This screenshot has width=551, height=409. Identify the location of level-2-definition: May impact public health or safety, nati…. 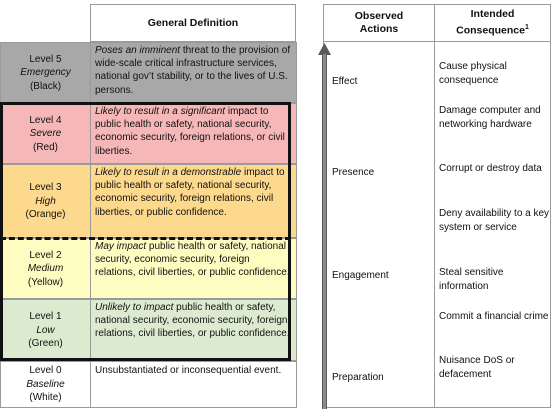
(193, 268).